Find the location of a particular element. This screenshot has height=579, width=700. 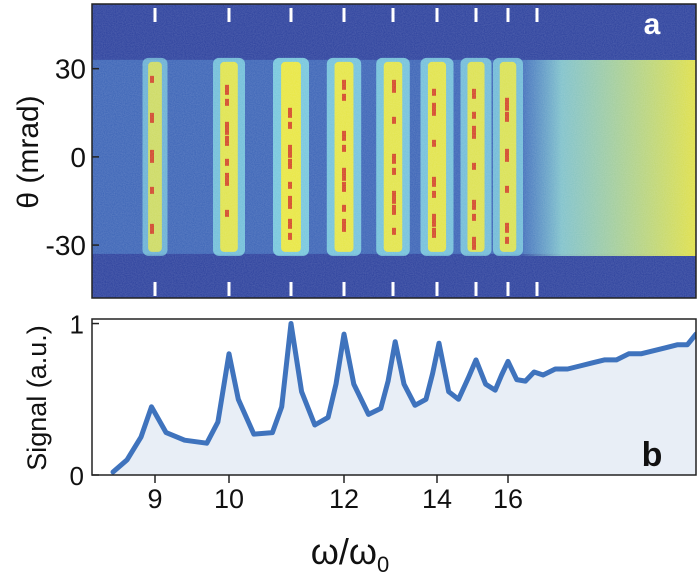

panel-b-x-axis: 9 10 12 14 16 is located at coordinates (335, 494).